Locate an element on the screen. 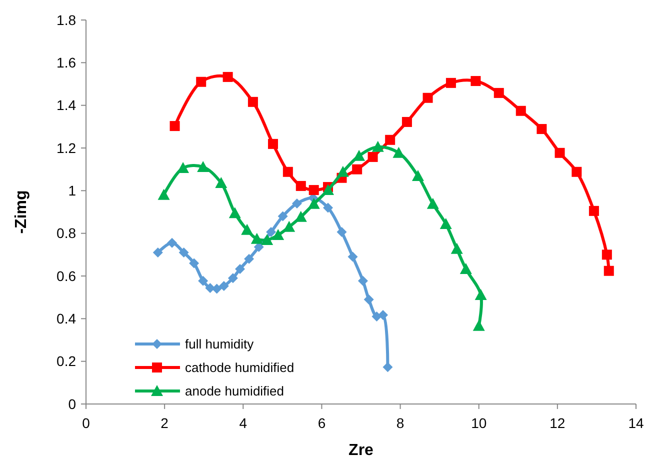  legend-label: cathode humidified is located at coordinates (239, 368).